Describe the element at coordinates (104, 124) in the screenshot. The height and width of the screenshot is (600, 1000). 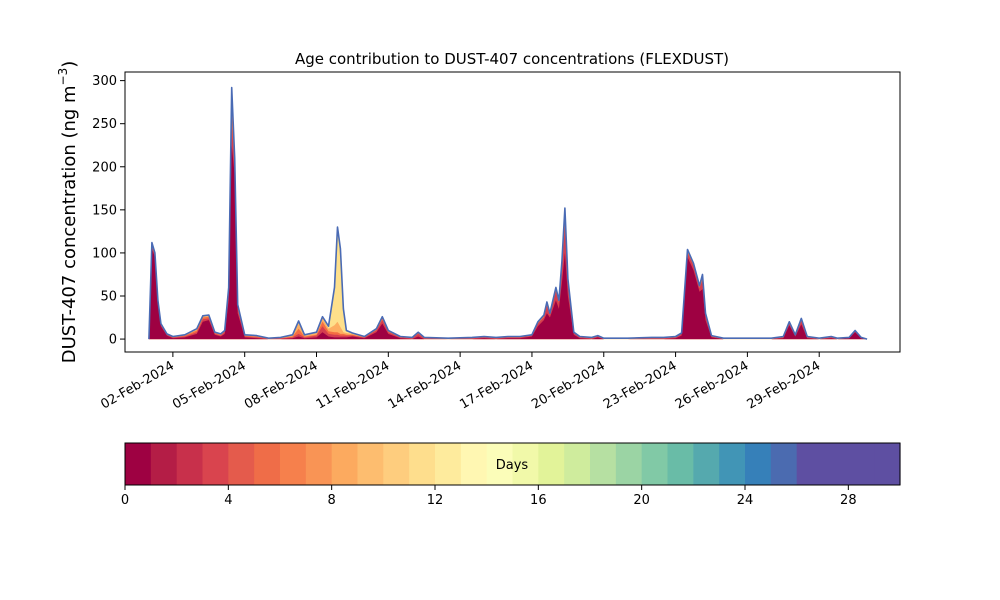
I see `y-tick-label: 250` at that location.